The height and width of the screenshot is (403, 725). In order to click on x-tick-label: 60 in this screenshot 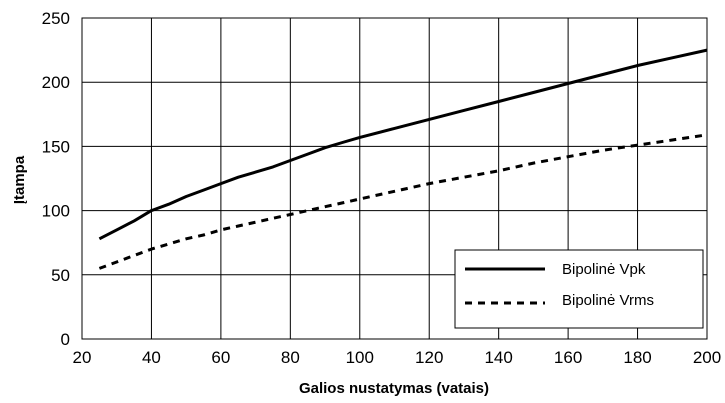, I will do `click(220, 357)`.